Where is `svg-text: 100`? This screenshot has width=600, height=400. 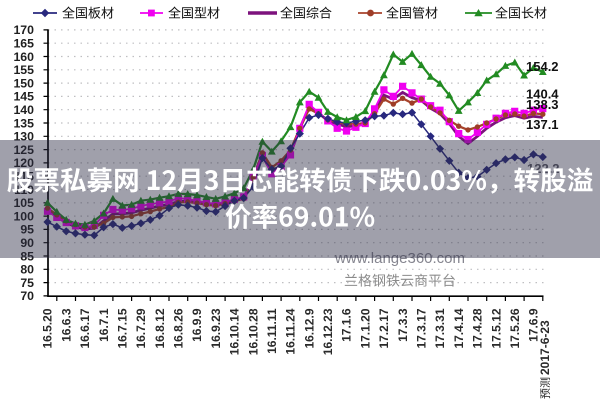
svg-text: 100 is located at coordinates (23, 216).